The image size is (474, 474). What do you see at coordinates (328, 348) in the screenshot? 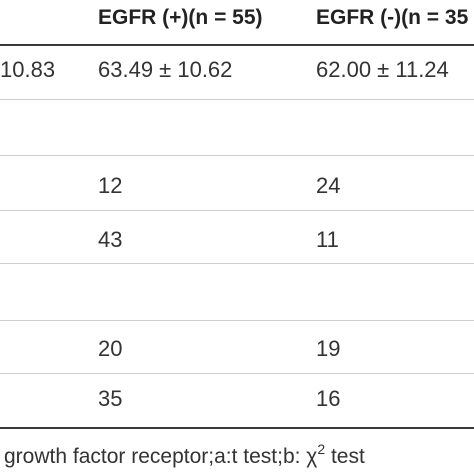
I see `table-cell-row5-col2: 19` at bounding box center [328, 348].